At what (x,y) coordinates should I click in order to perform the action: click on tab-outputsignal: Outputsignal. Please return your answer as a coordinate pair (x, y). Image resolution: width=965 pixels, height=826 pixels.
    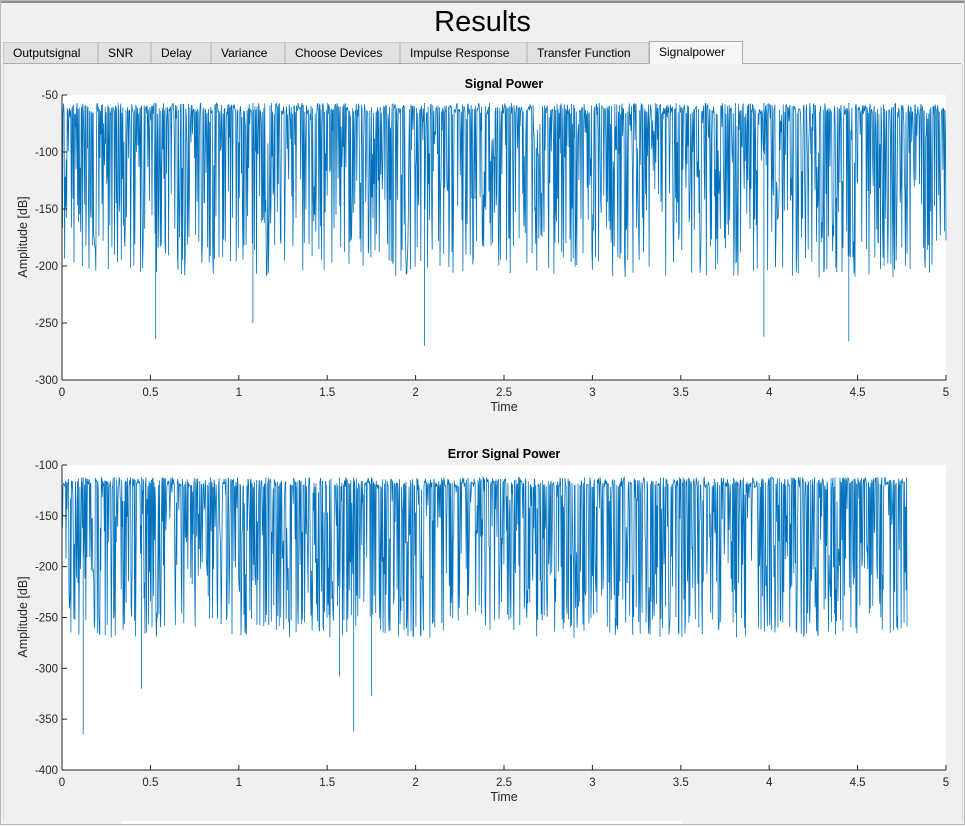
    Looking at the image, I should click on (50, 52).